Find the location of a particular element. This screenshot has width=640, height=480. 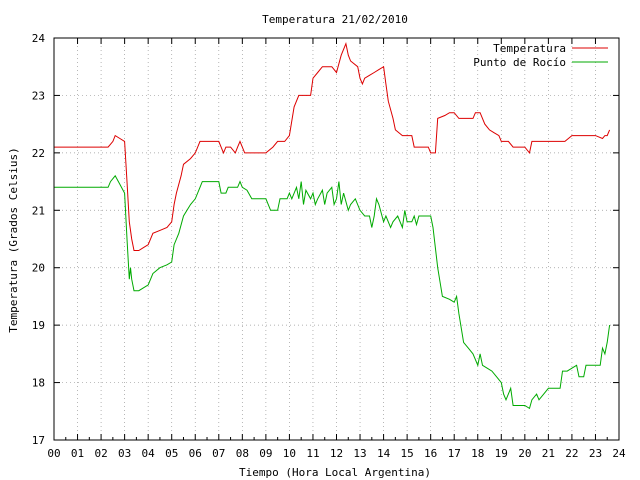

x-tick-label: 02 is located at coordinates (100, 453).